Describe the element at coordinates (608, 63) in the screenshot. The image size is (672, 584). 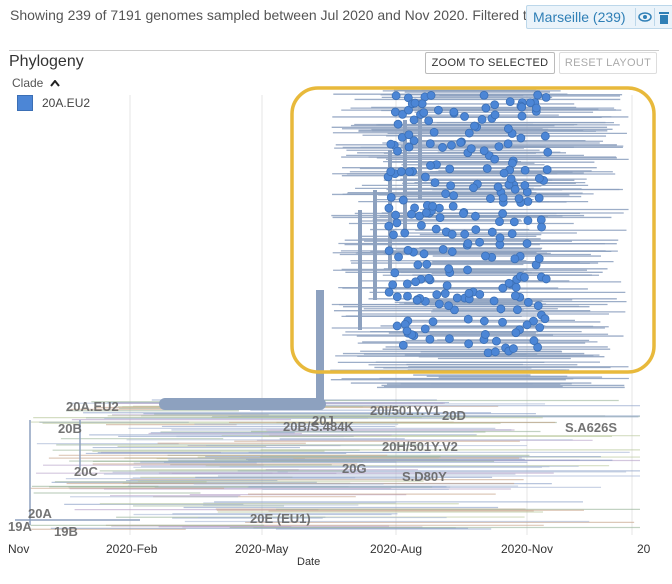
I see `reset-layout-button: RESET LAYOUT` at that location.